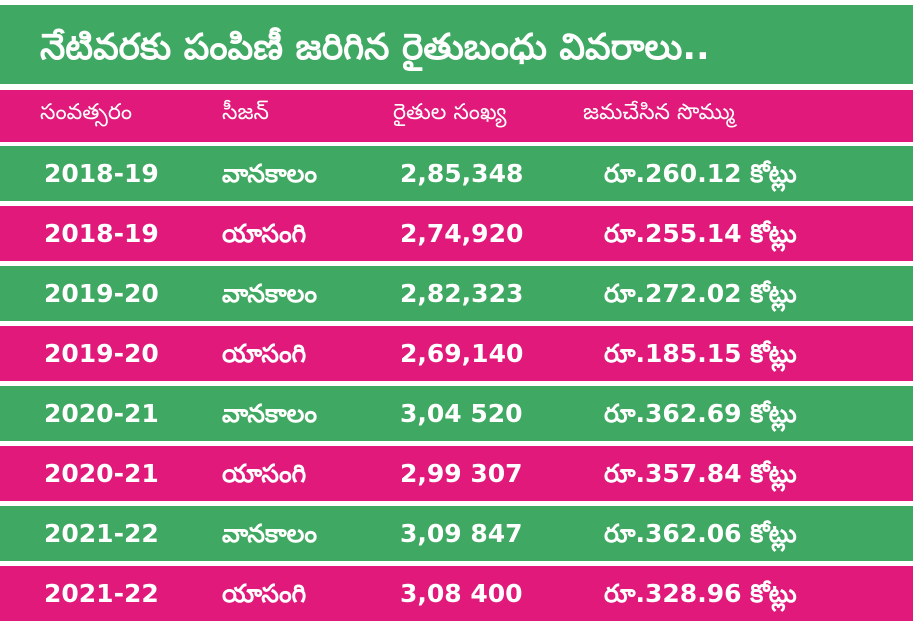 The image size is (913, 641). Describe the element at coordinates (700, 473) in the screenshot. I see `cell-amount: రూ.357.84 కోట్లు` at that location.